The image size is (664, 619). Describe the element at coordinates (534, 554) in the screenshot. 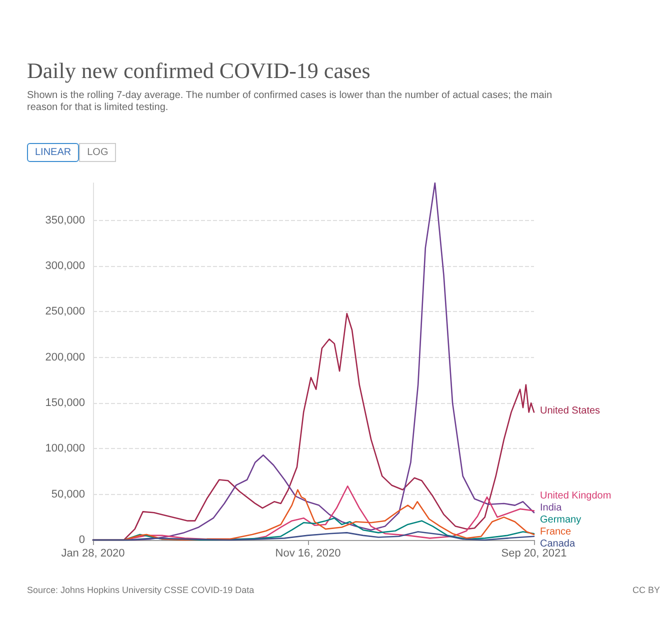

I see `x-tick-label: Sep 20, 2021` at that location.